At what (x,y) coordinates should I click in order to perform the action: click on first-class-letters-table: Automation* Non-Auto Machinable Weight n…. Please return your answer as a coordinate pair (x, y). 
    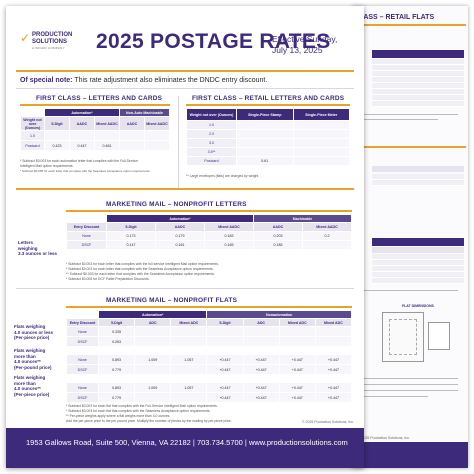
    Looking at the image, I should click on (95, 129).